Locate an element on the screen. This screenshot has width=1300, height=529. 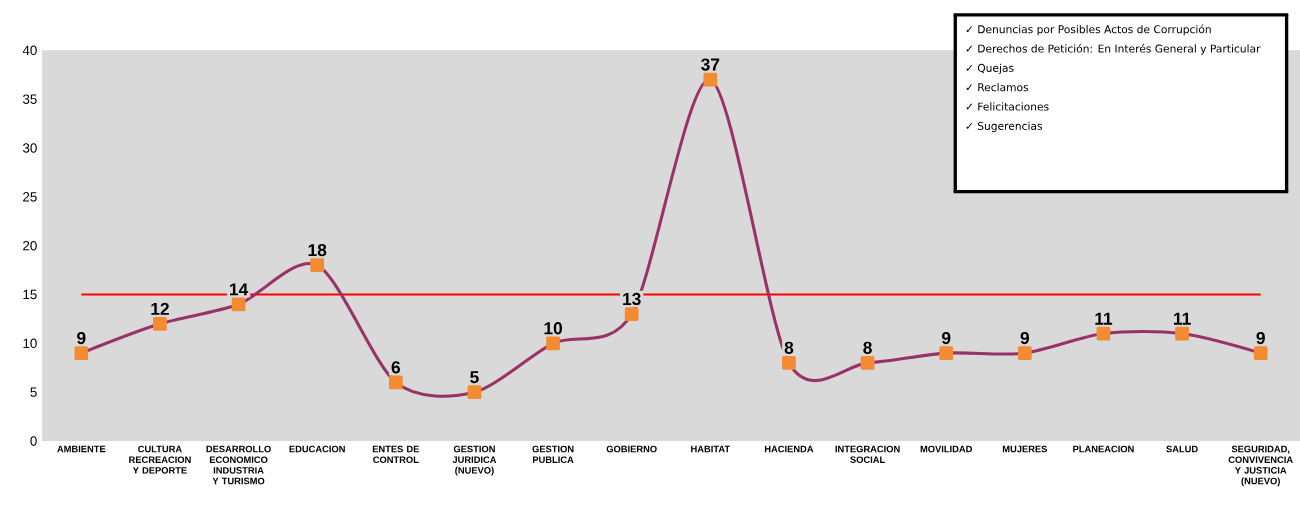
x-tick-label: HABITAT is located at coordinates (711, 449).